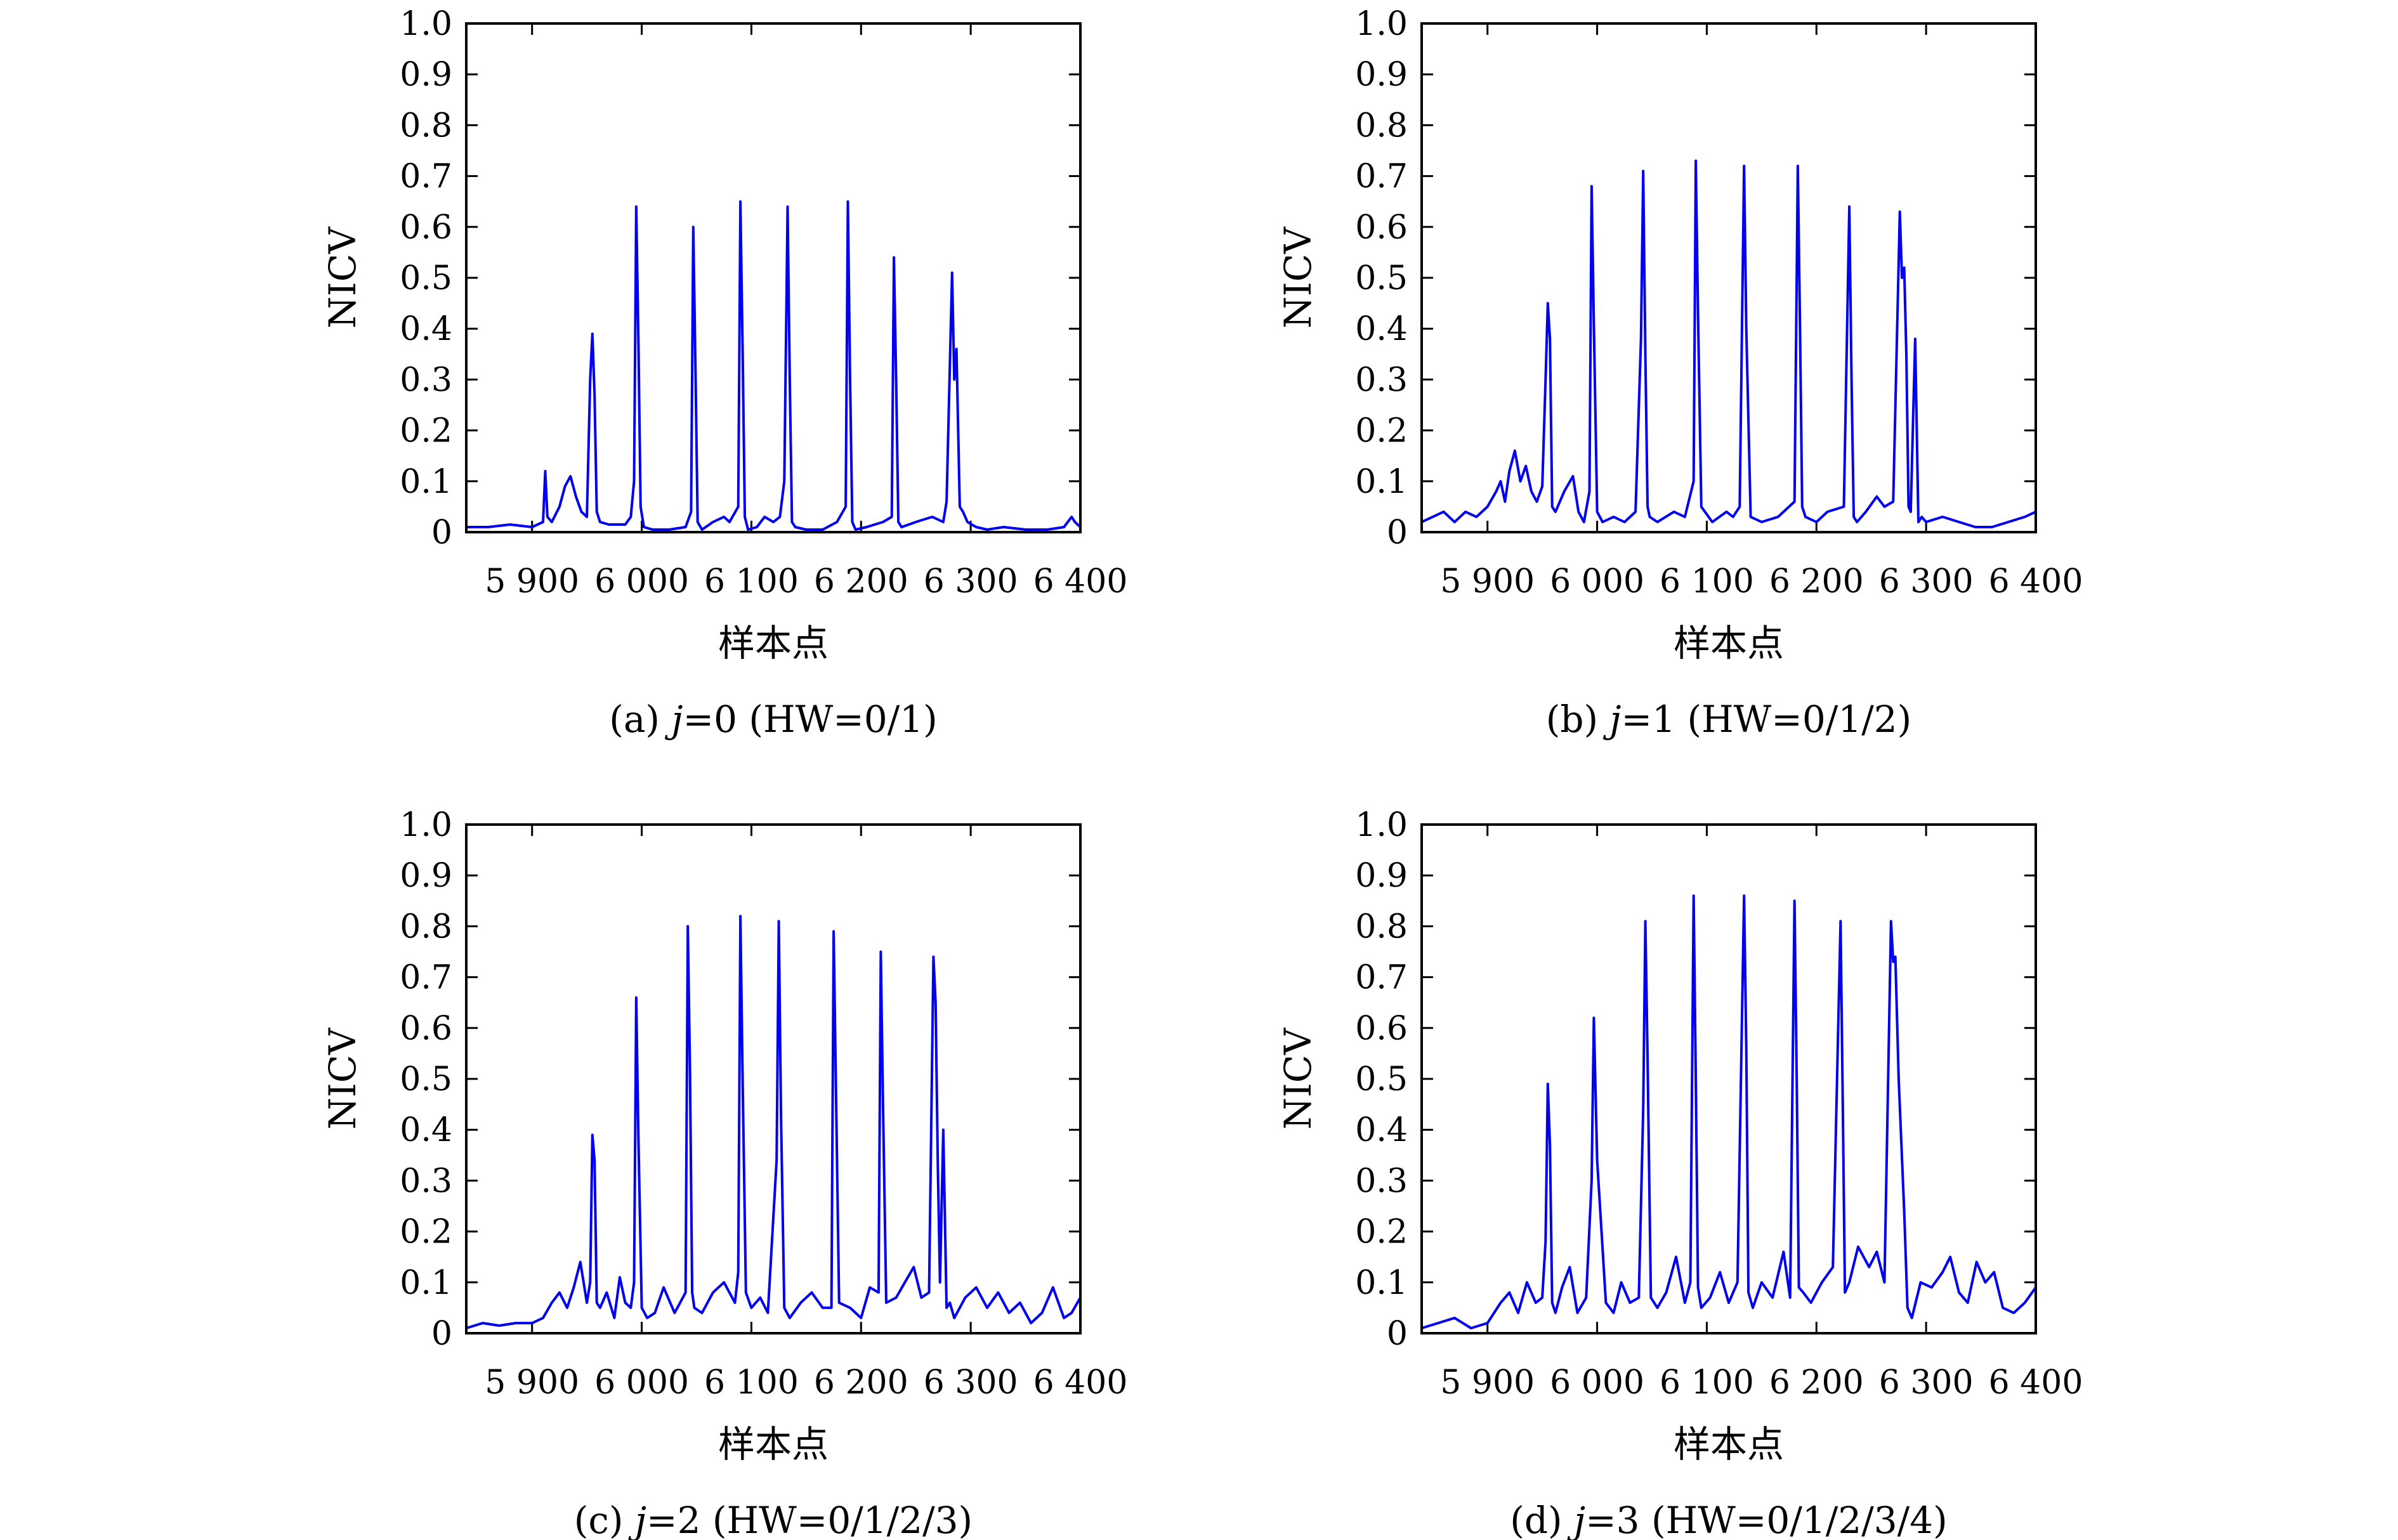 The image size is (2398, 1540). I want to click on panel-caption: (c) j=2 (HW=0/1/2/3), so click(773, 1520).